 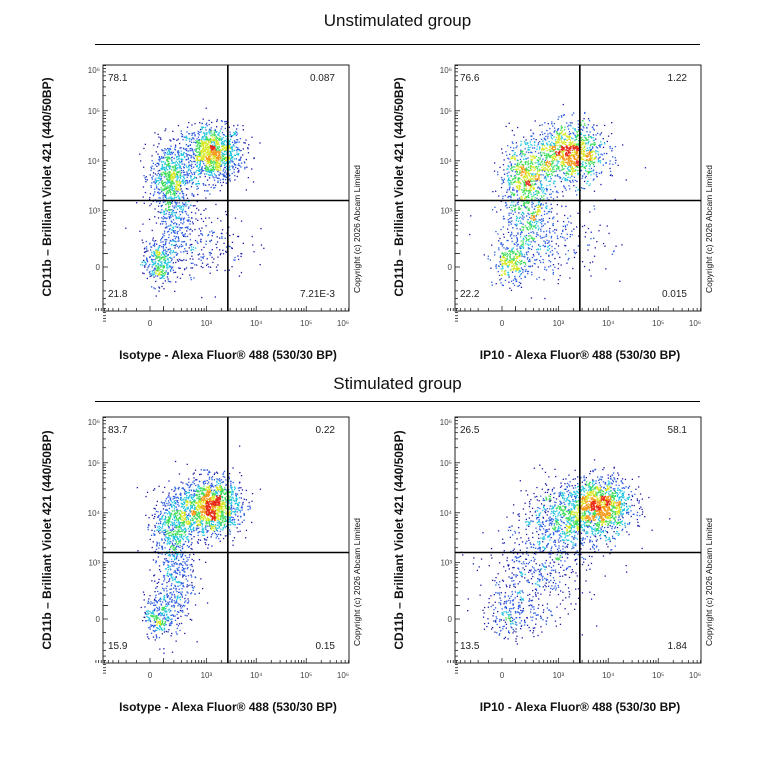 I want to click on event-dots, so click(x=558, y=201).